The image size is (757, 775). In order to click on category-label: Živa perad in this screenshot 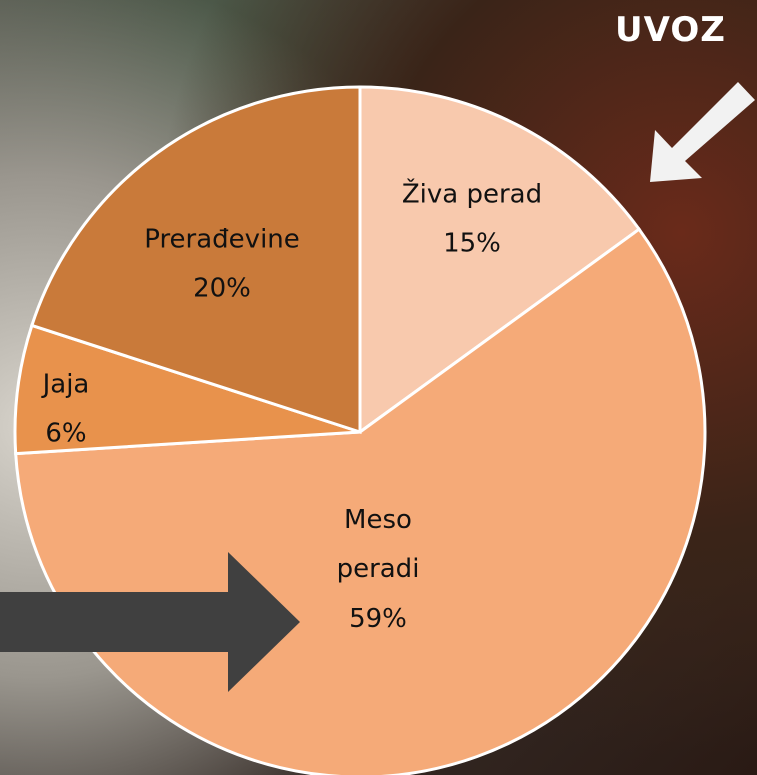, I will do `click(472, 194)`.